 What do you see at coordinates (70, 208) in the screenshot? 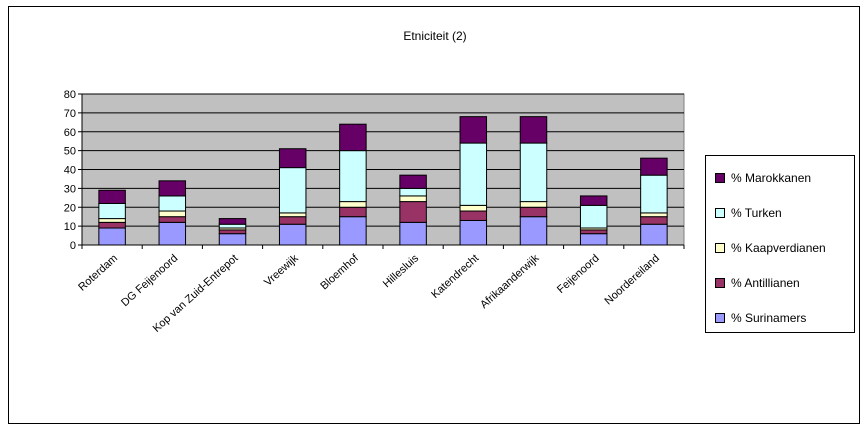
I see `y-tick-label: 20` at bounding box center [70, 208].